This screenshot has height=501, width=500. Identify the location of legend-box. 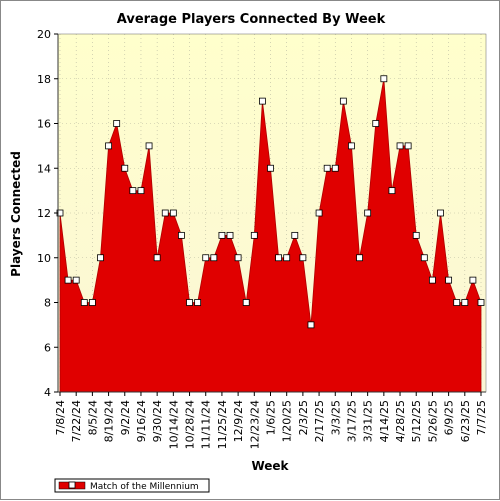
(132, 485).